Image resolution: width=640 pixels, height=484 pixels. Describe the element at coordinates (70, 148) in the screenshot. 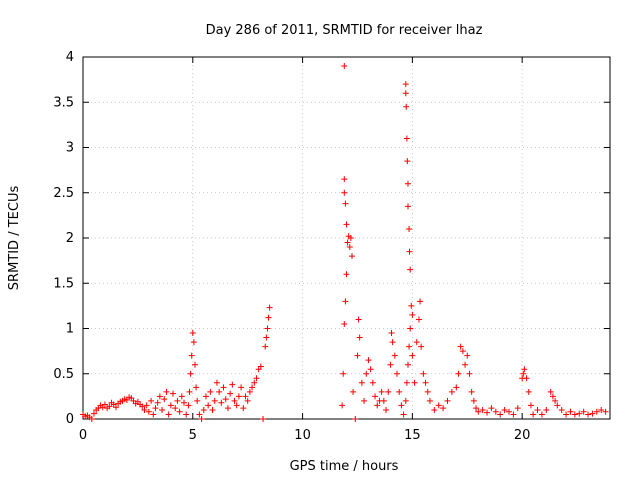

I see `y-tick-label: 3` at that location.